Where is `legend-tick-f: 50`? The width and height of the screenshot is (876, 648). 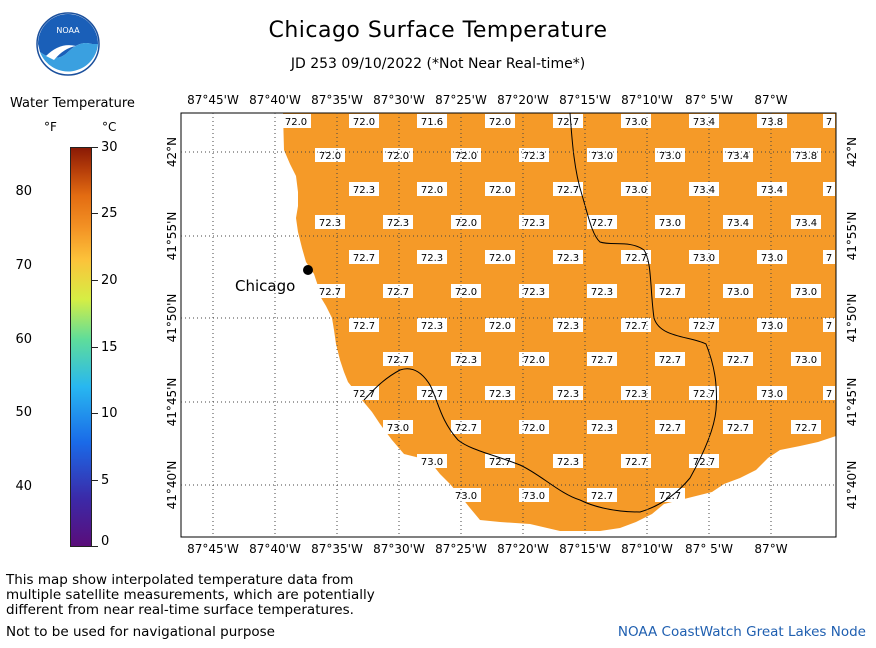 legend-tick-f: 50 is located at coordinates (23, 412).